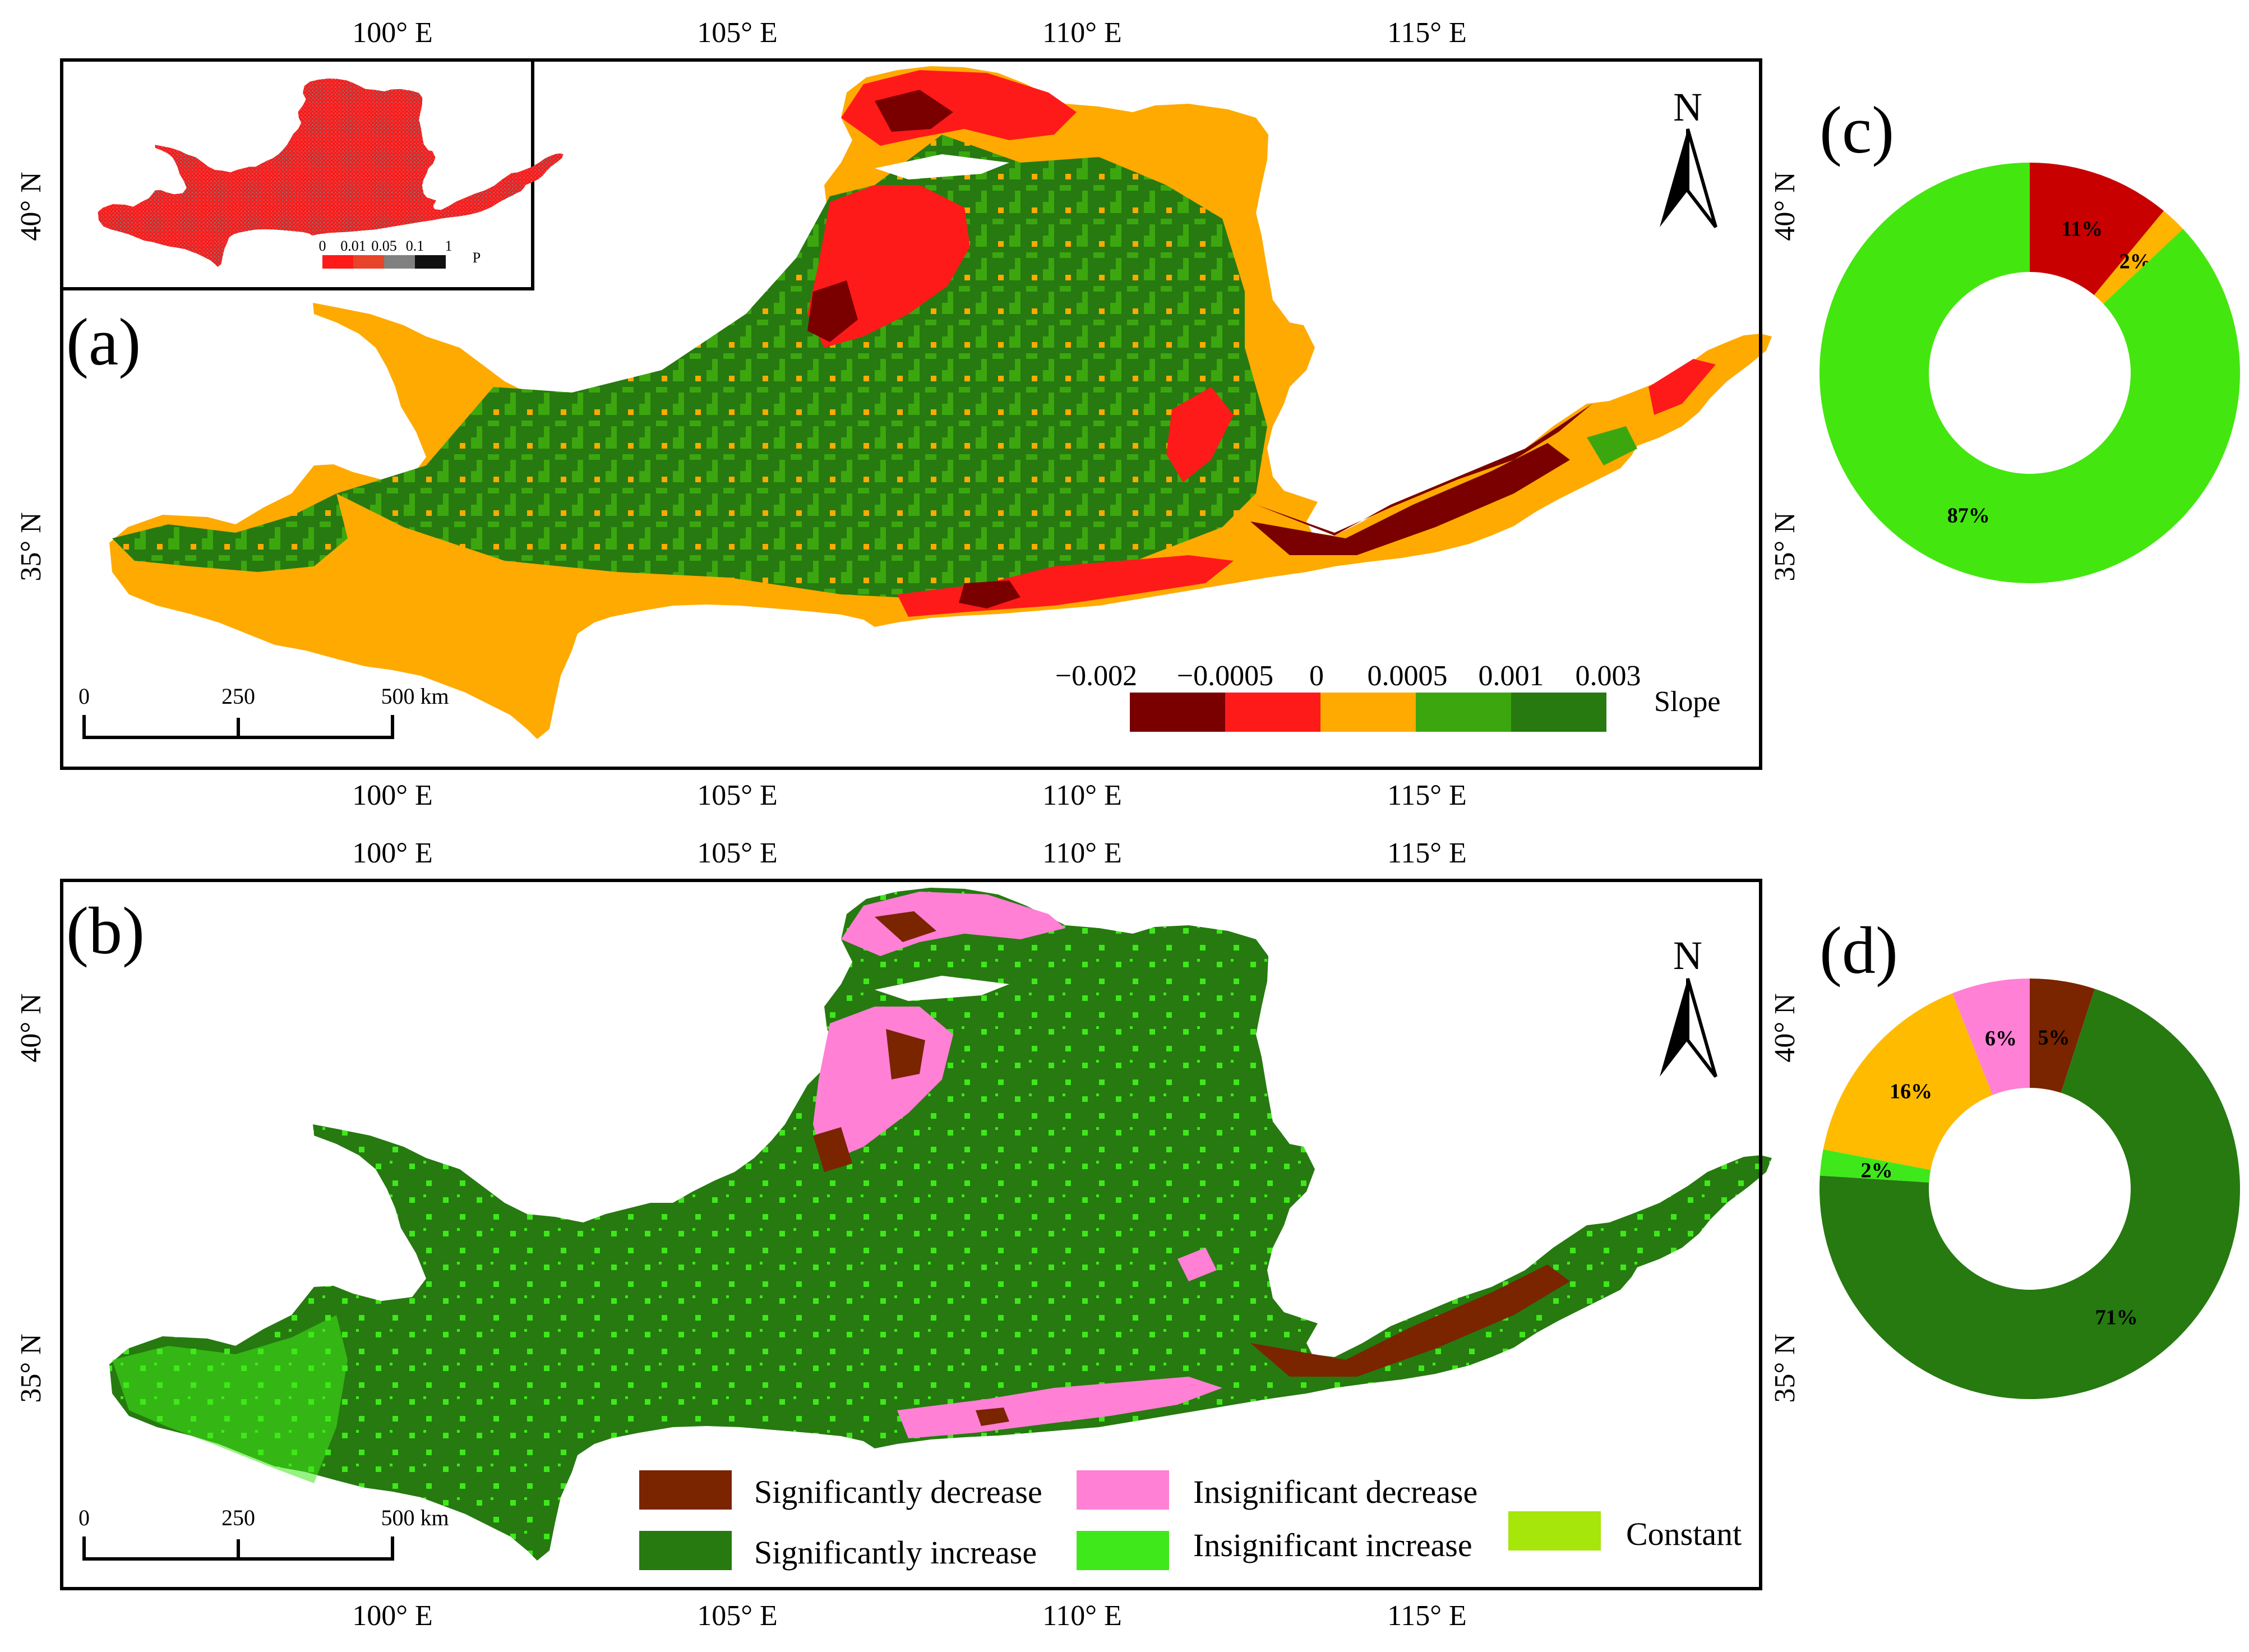 Image resolution: width=2249 pixels, height=1652 pixels. I want to click on legend-label-sig-increase: Significantly increase, so click(896, 1552).